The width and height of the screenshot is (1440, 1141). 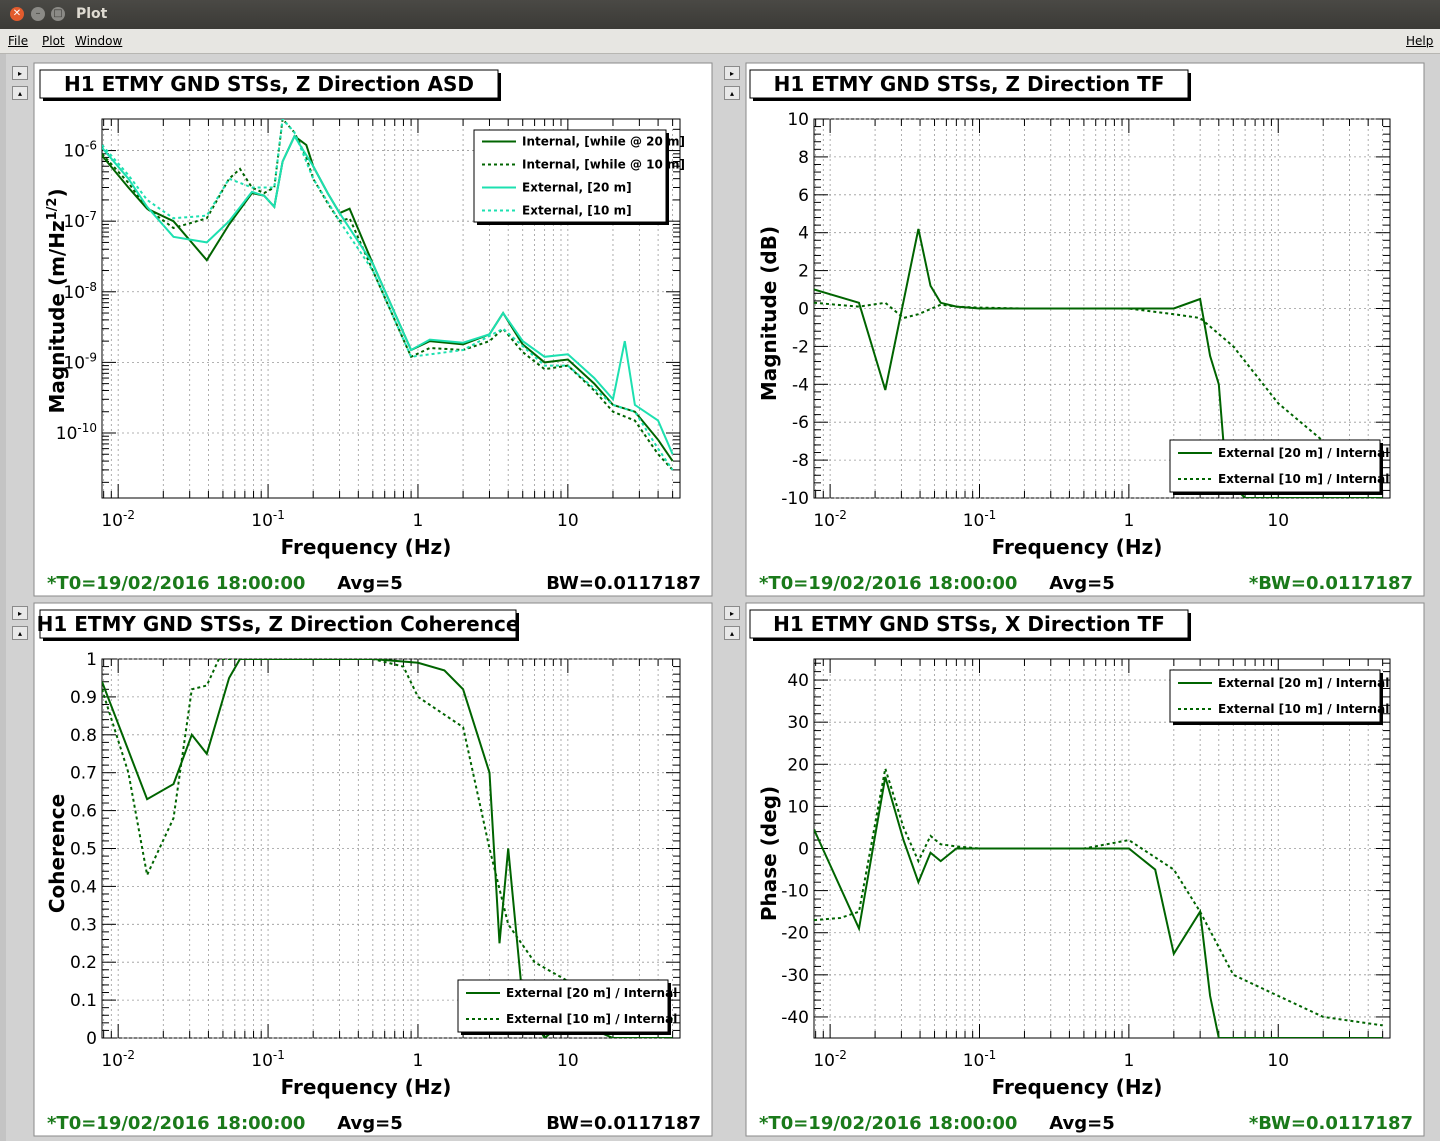 What do you see at coordinates (603, 165) in the screenshot?
I see `pad1-legend-entry-2: Internal, [while @ 10 m]` at bounding box center [603, 165].